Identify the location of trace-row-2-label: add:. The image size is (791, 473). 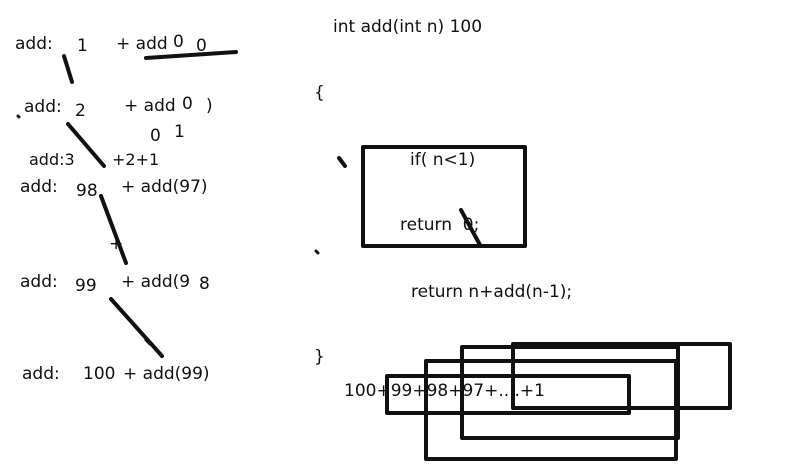
(43, 107).